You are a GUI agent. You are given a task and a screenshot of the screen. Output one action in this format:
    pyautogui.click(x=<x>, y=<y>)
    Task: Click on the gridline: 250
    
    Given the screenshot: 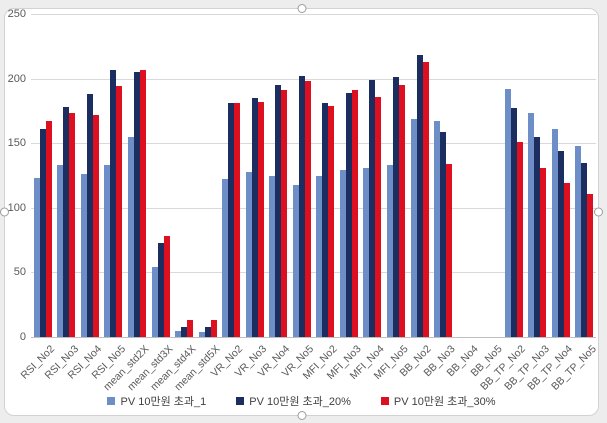 What is the action you would take?
    pyautogui.click(x=302, y=14)
    